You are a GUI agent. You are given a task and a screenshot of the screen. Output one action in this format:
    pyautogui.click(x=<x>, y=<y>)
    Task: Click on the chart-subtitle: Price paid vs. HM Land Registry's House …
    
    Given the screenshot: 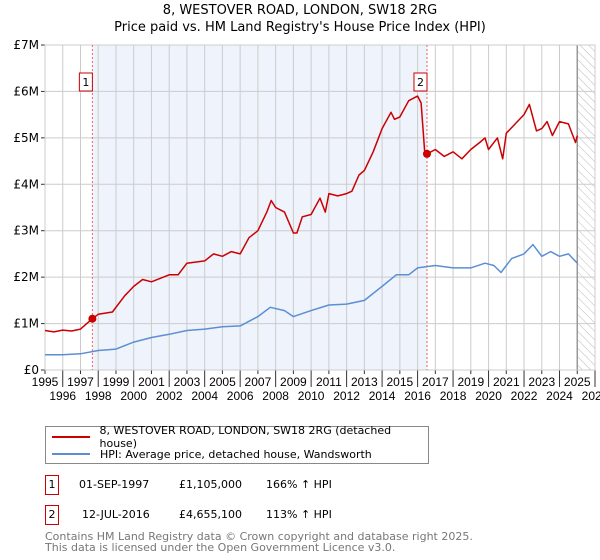 What is the action you would take?
    pyautogui.click(x=300, y=27)
    